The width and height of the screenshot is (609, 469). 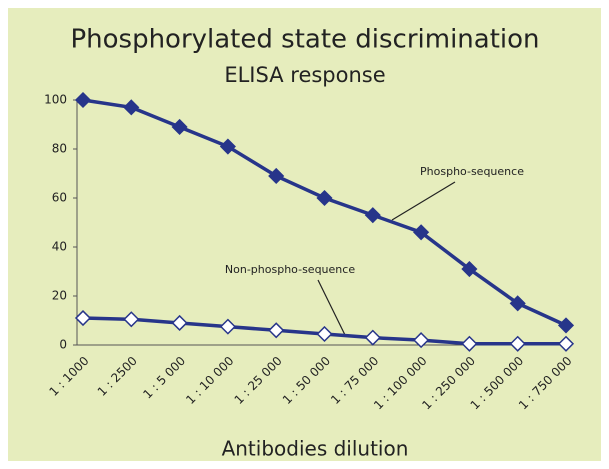 I want to click on y-tick-label: 80, so click(x=59, y=149).